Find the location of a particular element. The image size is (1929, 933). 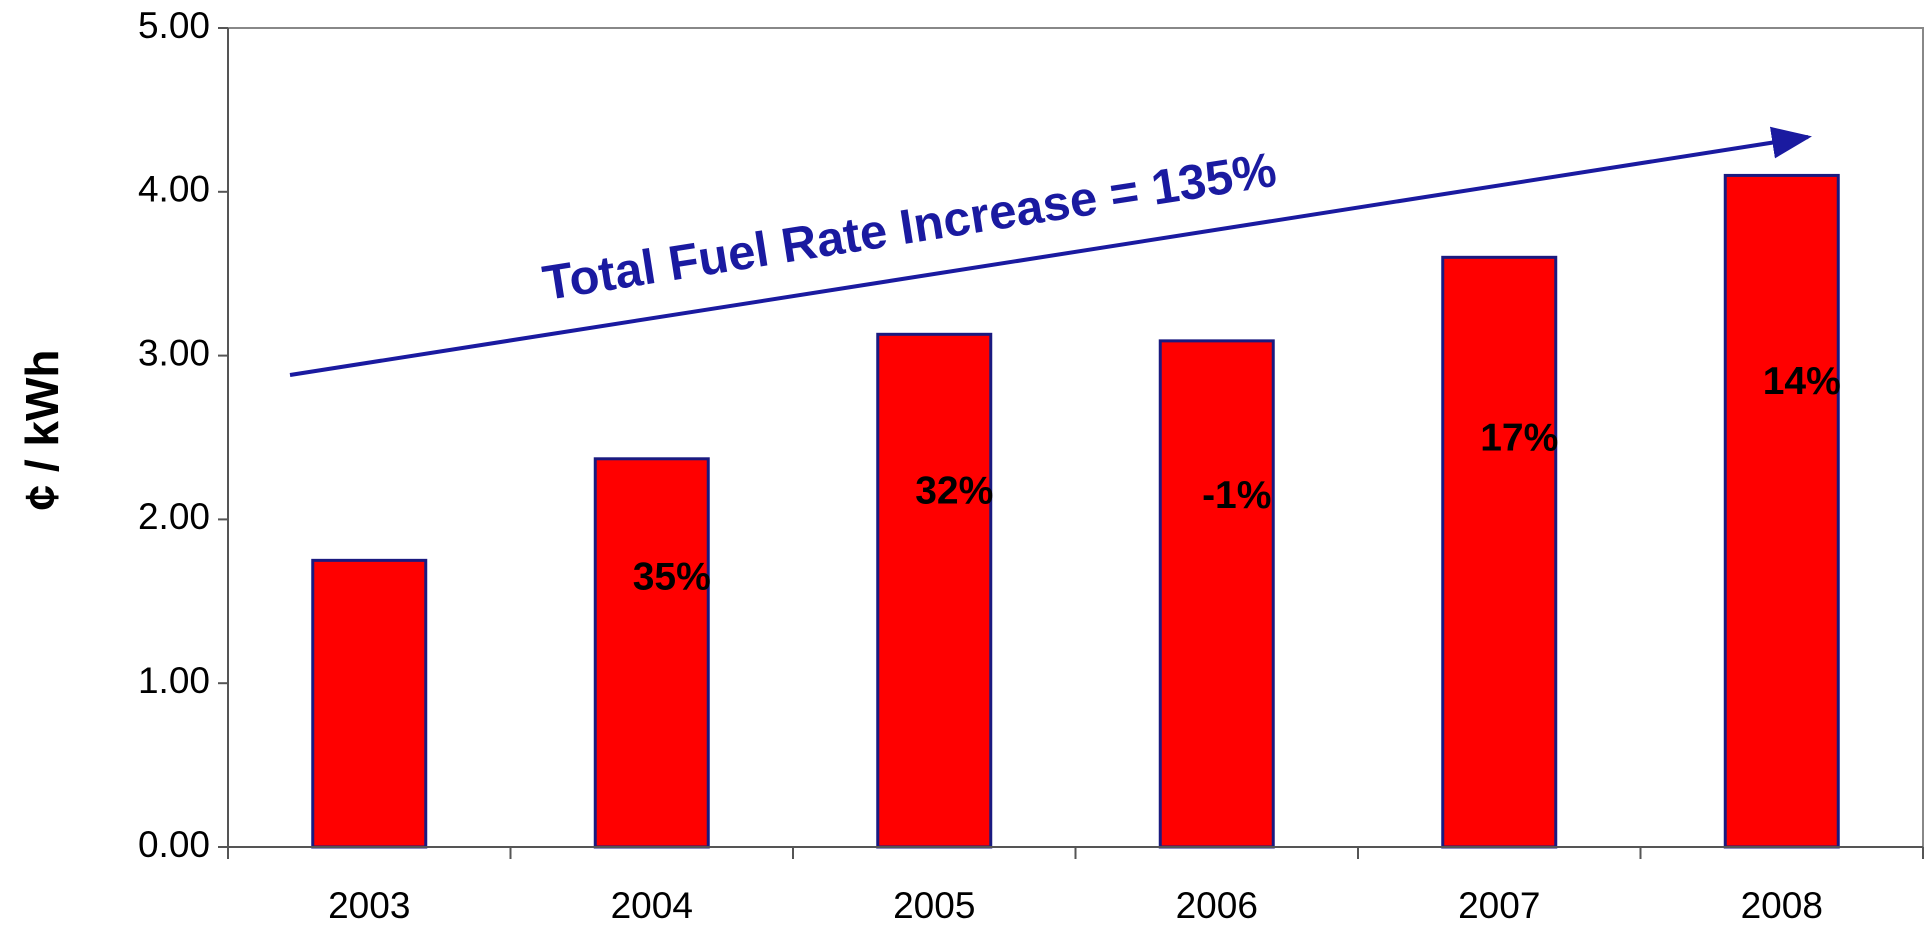

y-tick-label: 1.00 is located at coordinates (174, 680).